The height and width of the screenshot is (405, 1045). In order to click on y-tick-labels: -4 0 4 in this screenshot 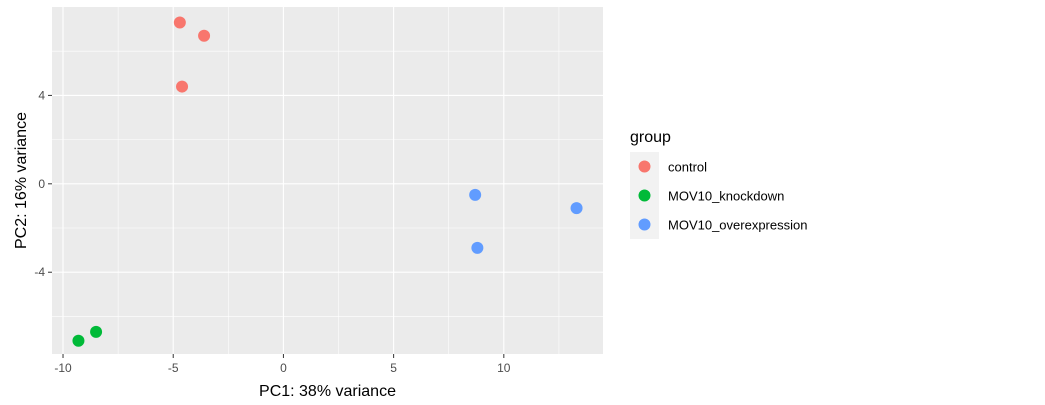, I will do `click(39, 183)`.